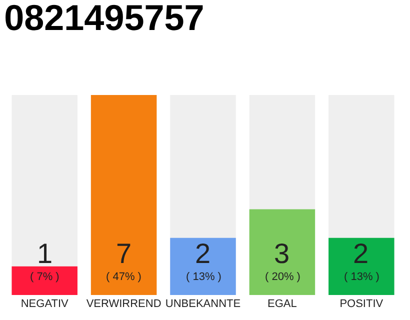  What do you see at coordinates (45, 253) in the screenshot?
I see `data-label: 1` at bounding box center [45, 253].